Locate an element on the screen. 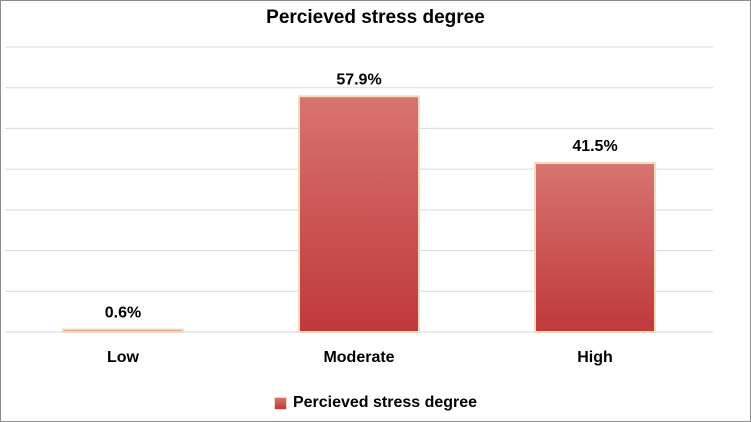 This screenshot has height=422, width=751. legend: Percieved stress degree is located at coordinates (375, 403).